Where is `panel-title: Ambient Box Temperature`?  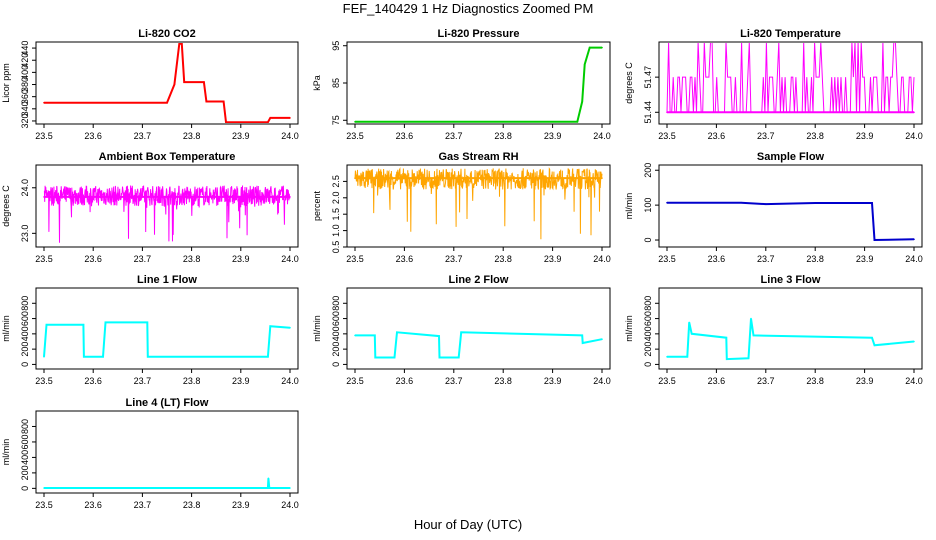
panel-title: Ambient Box Temperature is located at coordinates (167, 157).